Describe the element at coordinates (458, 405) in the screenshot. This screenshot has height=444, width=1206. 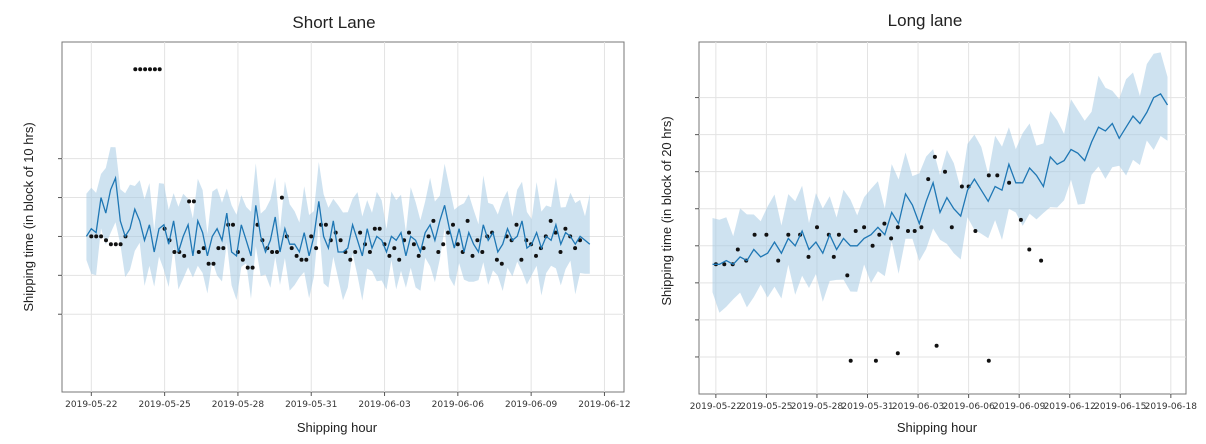
I see `x-tick-label: 2019-06-06` at that location.